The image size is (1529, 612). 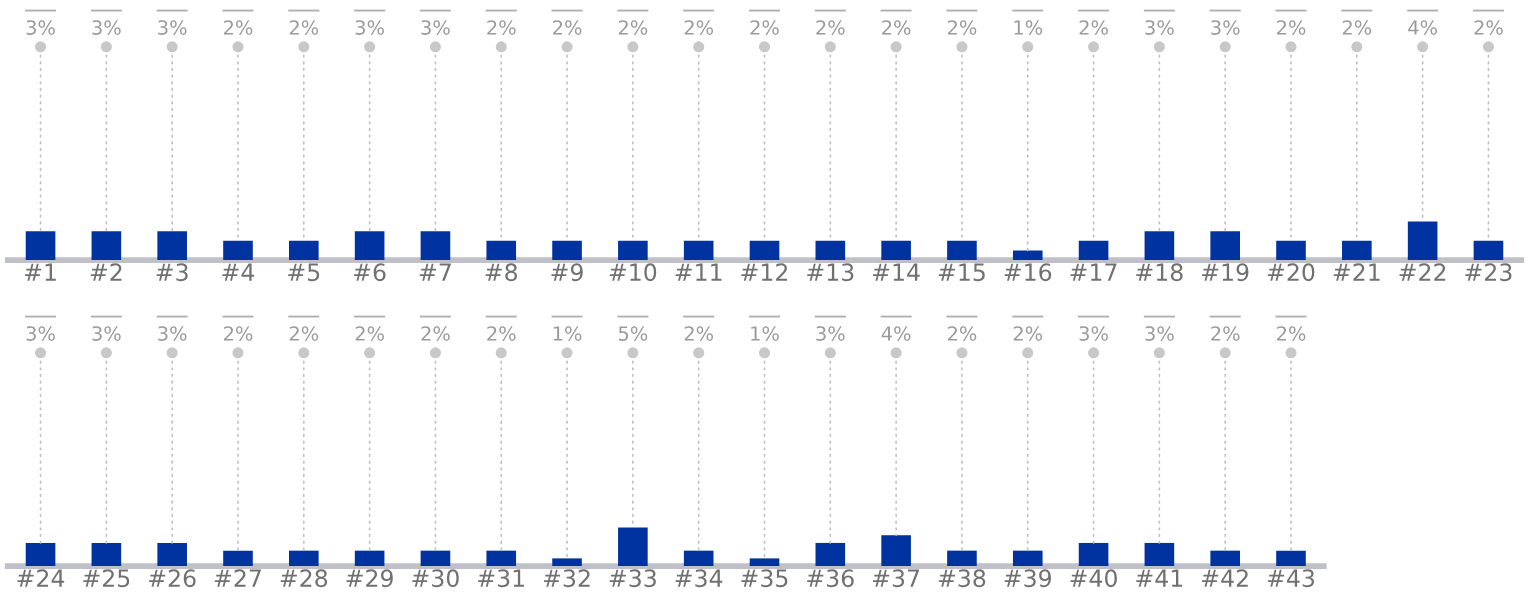 What do you see at coordinates (961, 272) in the screenshot?
I see `x-tick-label: #15` at bounding box center [961, 272].